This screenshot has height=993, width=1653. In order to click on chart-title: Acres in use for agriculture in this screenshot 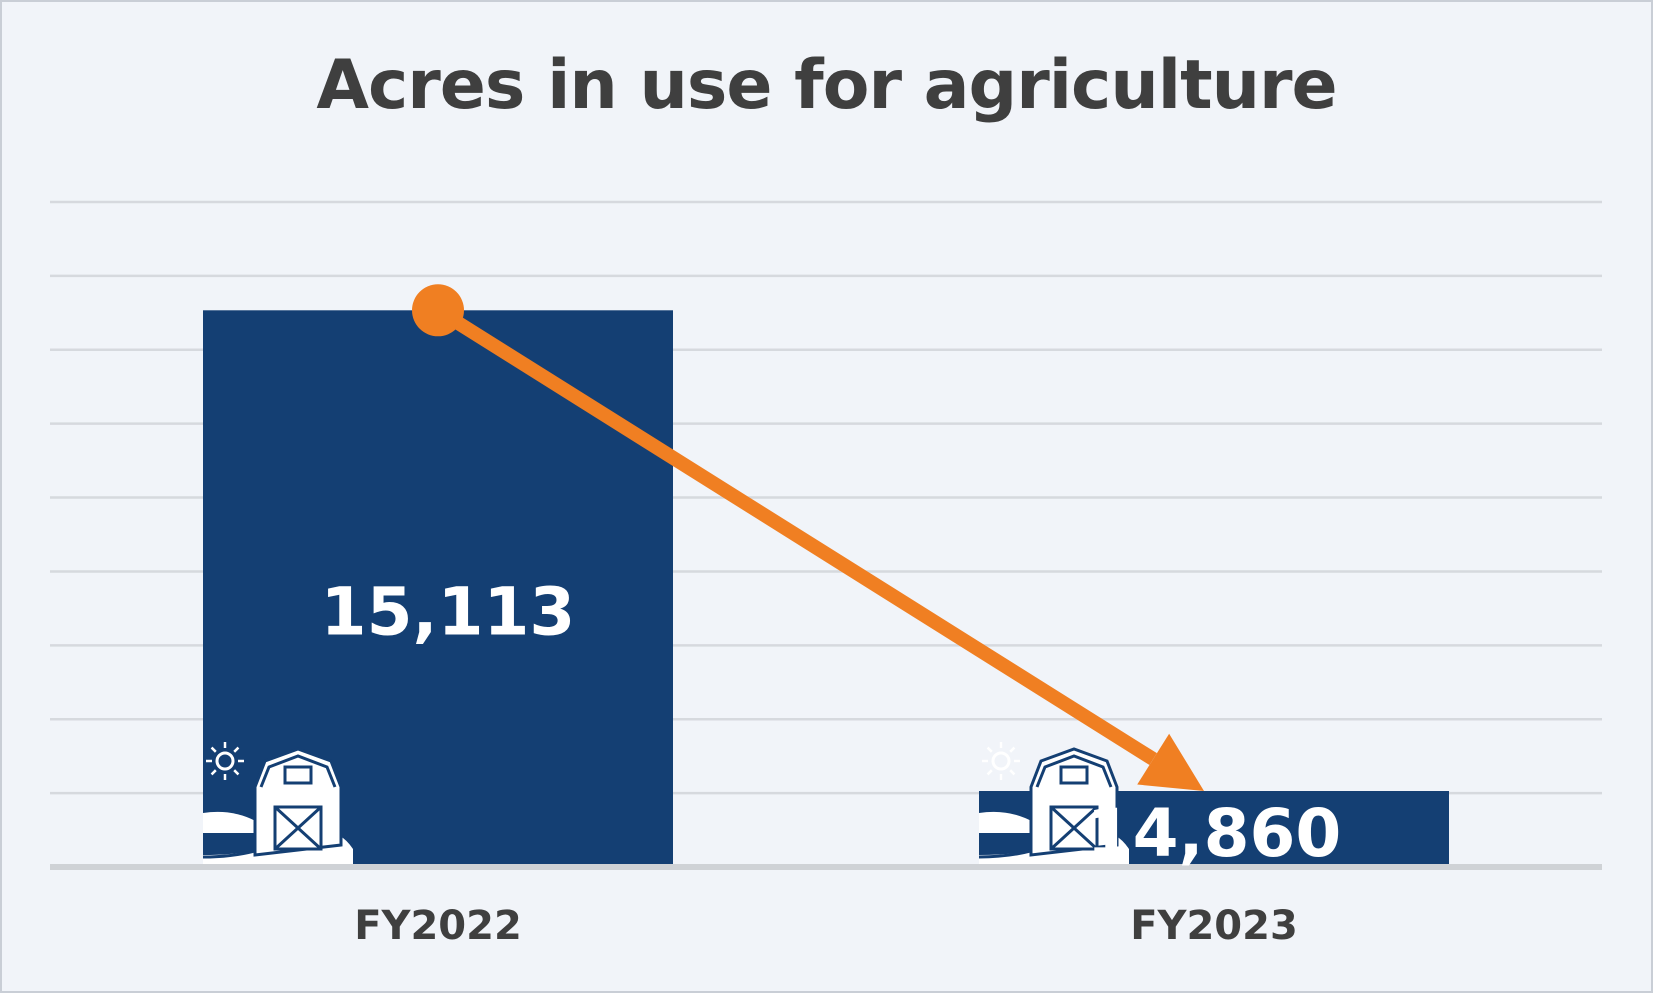, I will do `click(826, 85)`.